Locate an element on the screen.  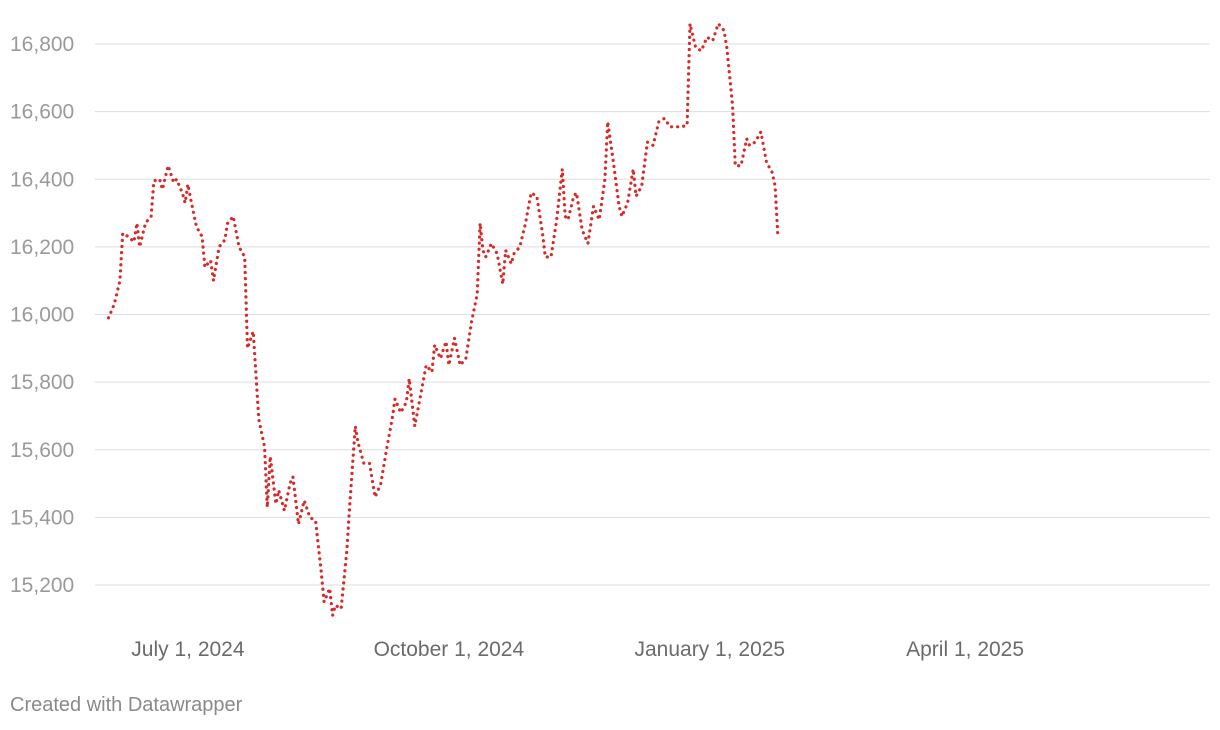
y-tick-label: 16,200 is located at coordinates (42, 247).